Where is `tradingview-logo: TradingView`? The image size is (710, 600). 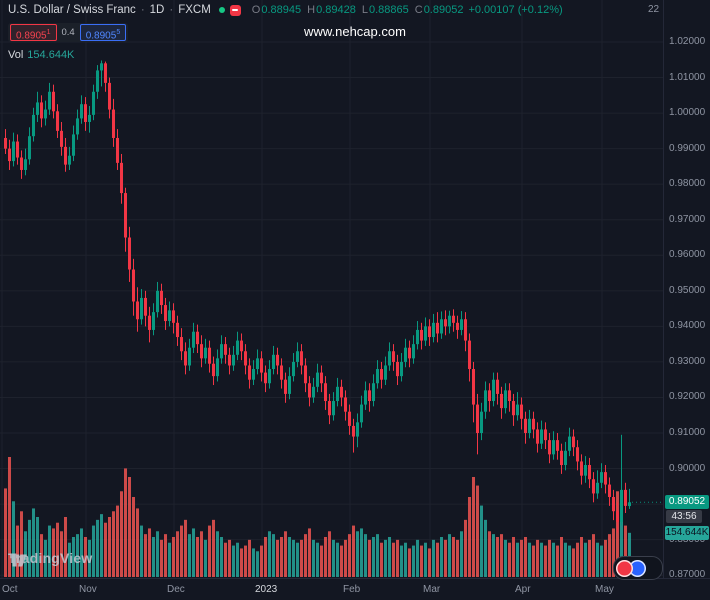 tradingview-logo: TradingView is located at coordinates (50, 558).